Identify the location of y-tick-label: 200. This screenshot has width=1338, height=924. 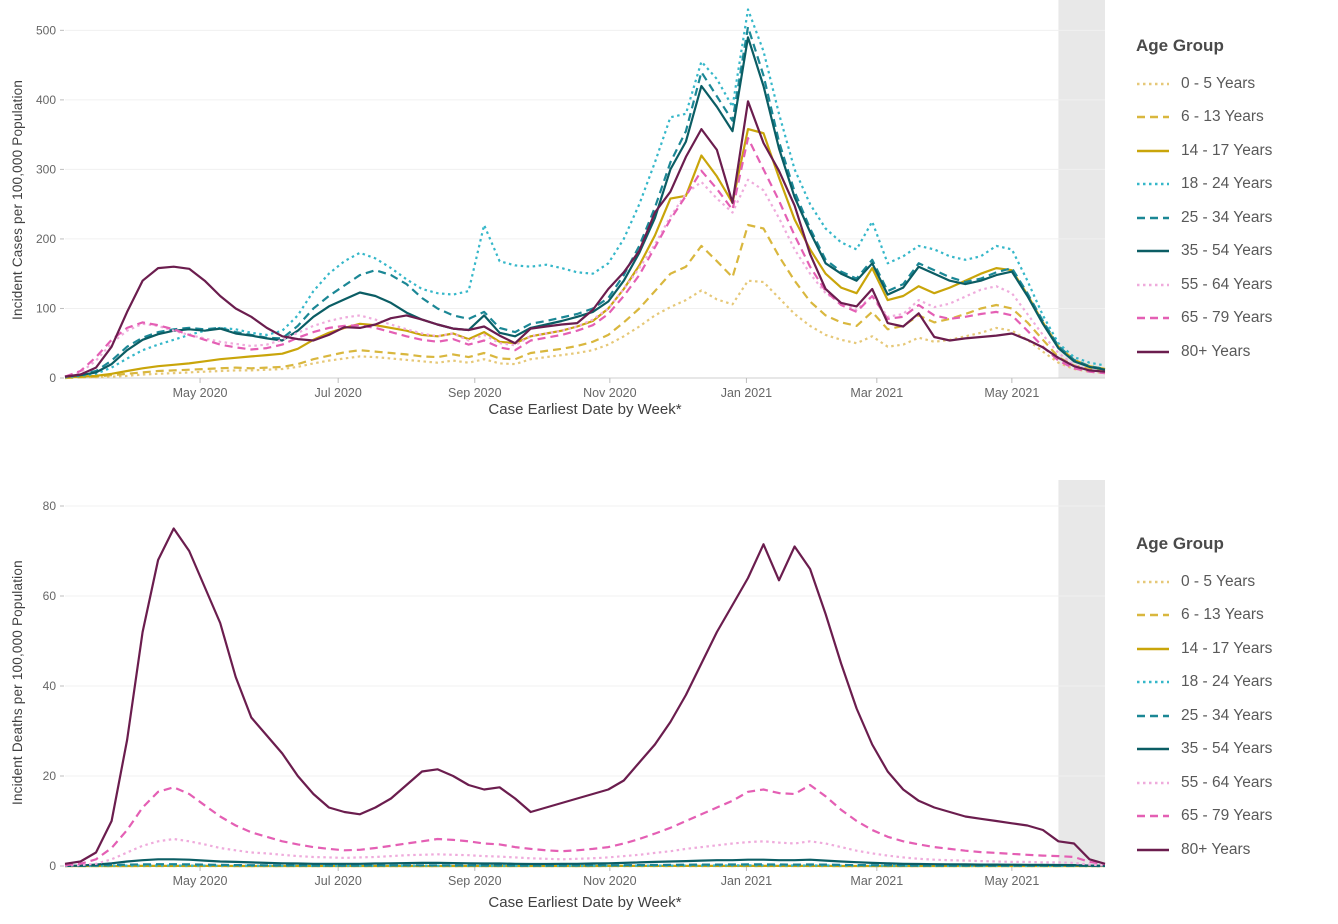
(46, 239).